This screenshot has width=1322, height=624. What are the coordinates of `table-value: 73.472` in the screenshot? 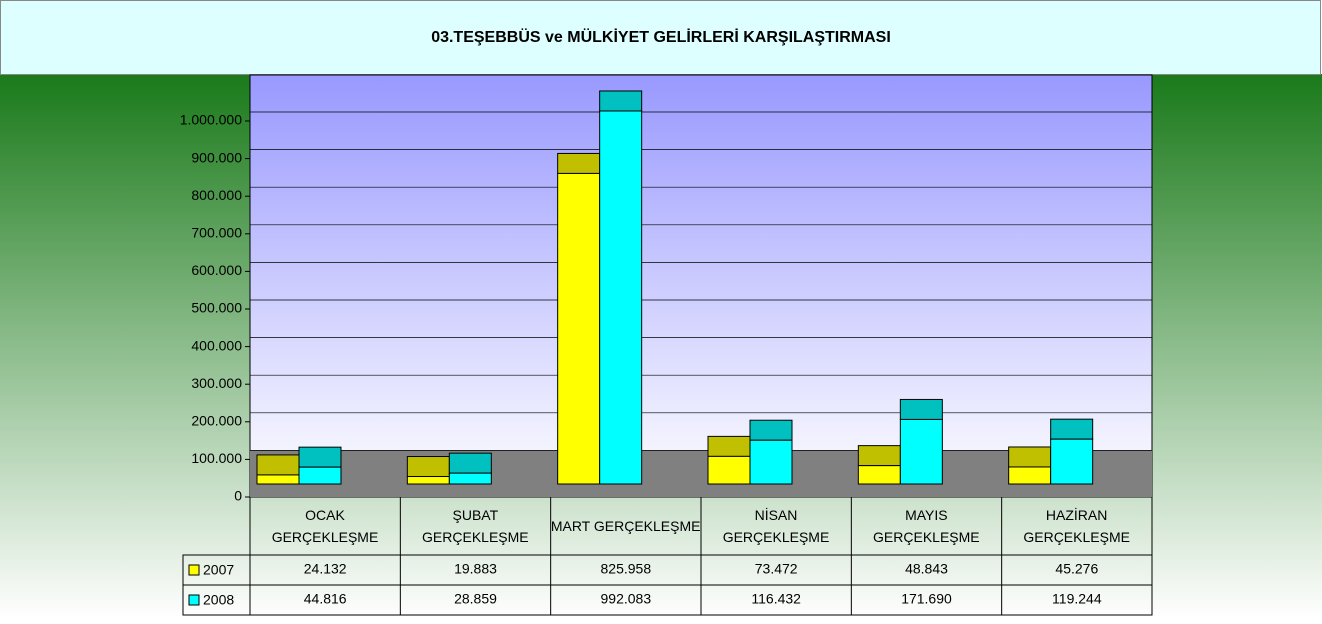 It's located at (776, 569).